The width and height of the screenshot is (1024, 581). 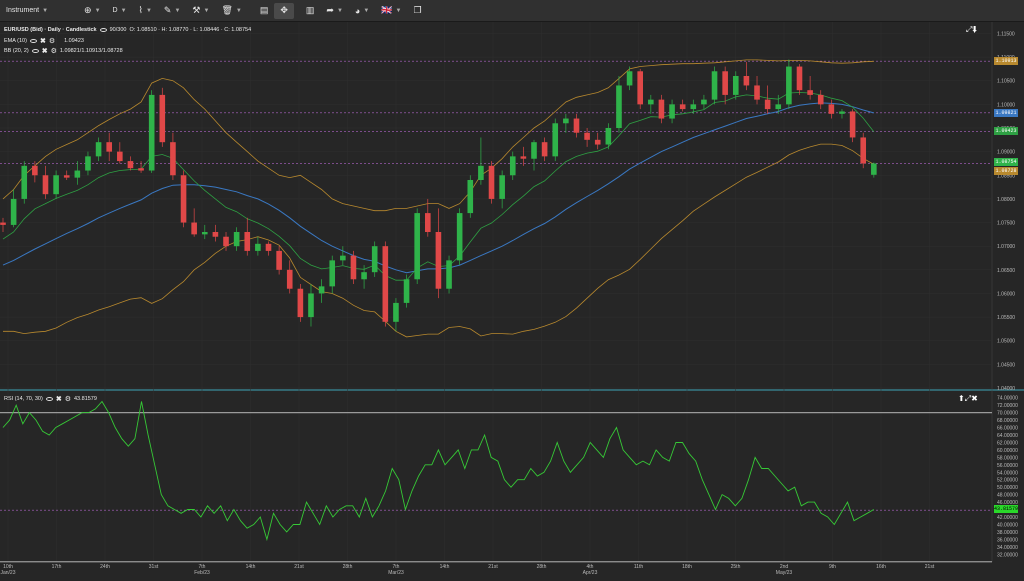 I want to click on tools-icon: ⚒, so click(x=196, y=10).